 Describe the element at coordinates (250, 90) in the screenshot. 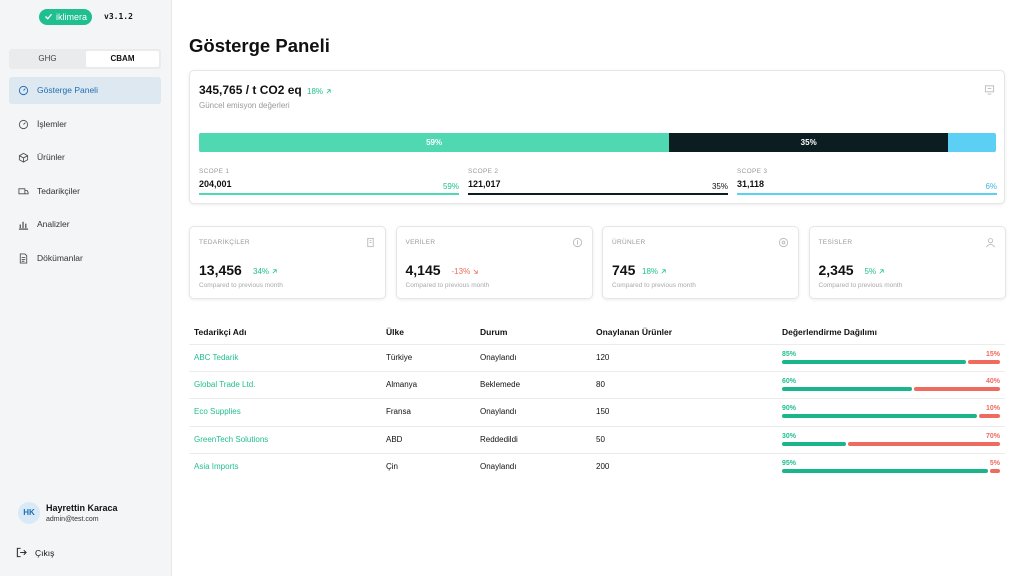

I see `emissions-total: 345,765 / t CO2 eq` at that location.